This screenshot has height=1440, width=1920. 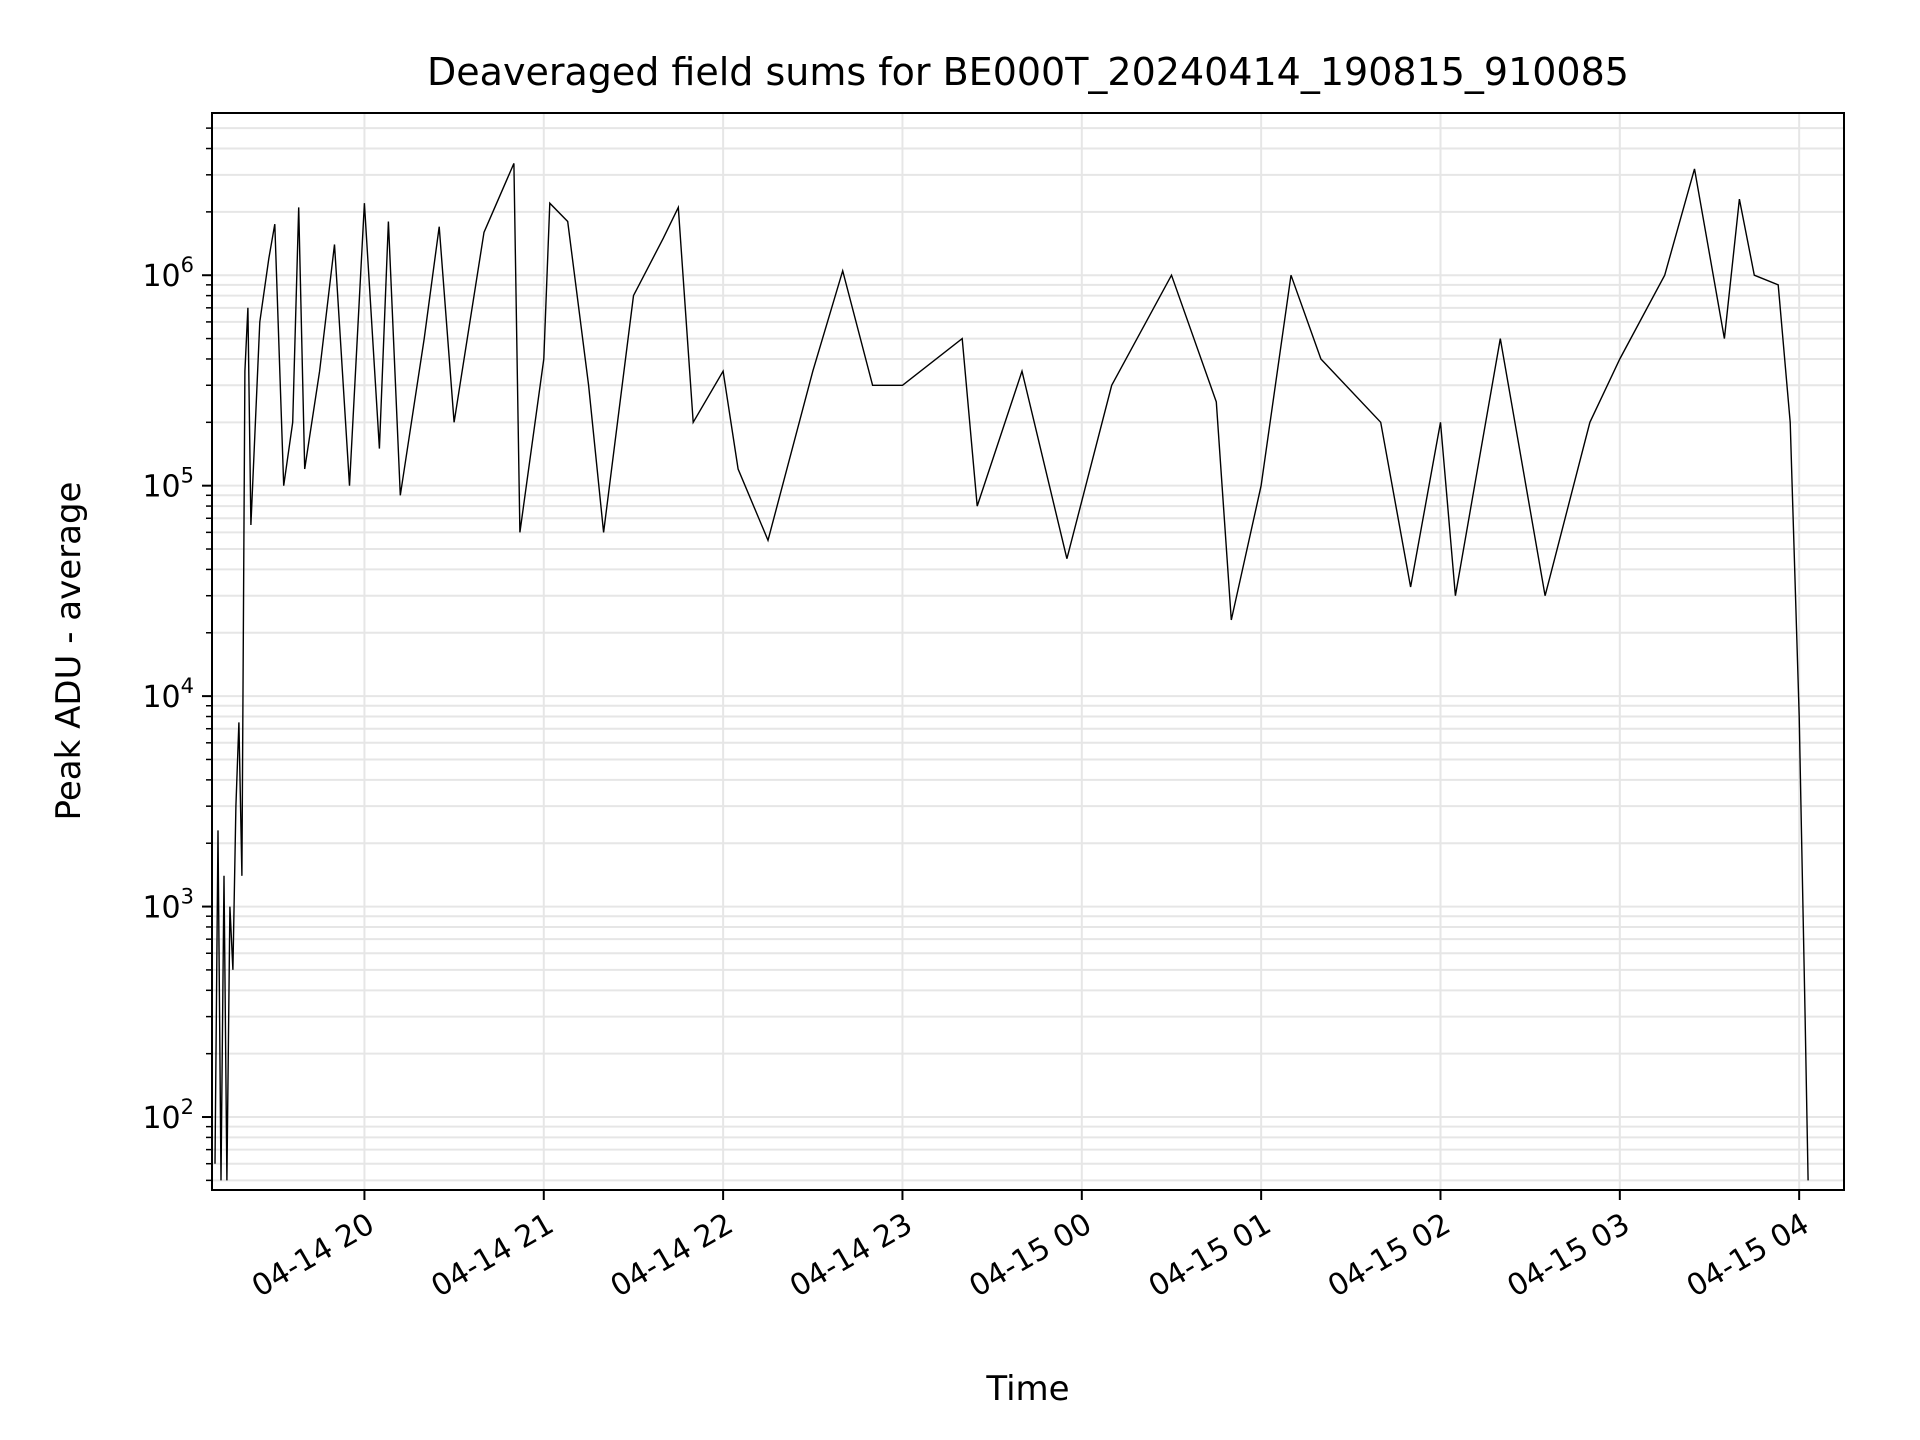 I want to click on y-tick-label: 10², so click(x=168, y=1115).